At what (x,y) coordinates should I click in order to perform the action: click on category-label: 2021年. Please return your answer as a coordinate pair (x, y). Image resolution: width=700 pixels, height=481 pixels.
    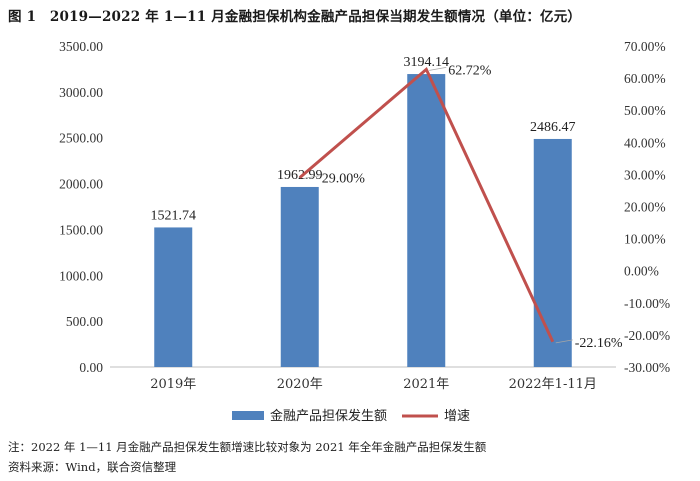
    Looking at the image, I should click on (426, 384).